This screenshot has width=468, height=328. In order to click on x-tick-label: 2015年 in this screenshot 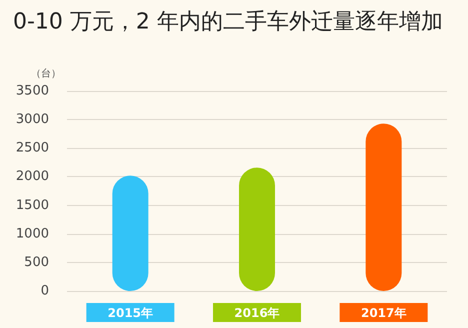, I will do `click(131, 313)`.